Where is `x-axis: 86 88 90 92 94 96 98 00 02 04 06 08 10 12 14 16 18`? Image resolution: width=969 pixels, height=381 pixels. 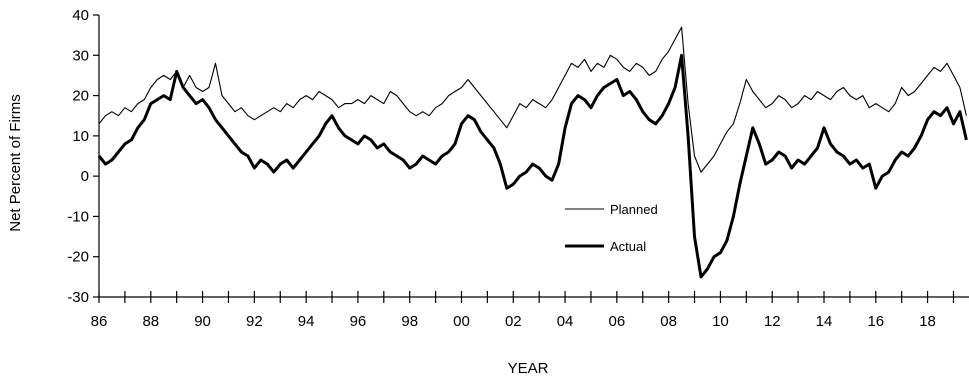
x-axis: 86 88 90 92 94 96 98 00 02 04 06 08 10 12 14 16 18 is located at coordinates (530, 310).